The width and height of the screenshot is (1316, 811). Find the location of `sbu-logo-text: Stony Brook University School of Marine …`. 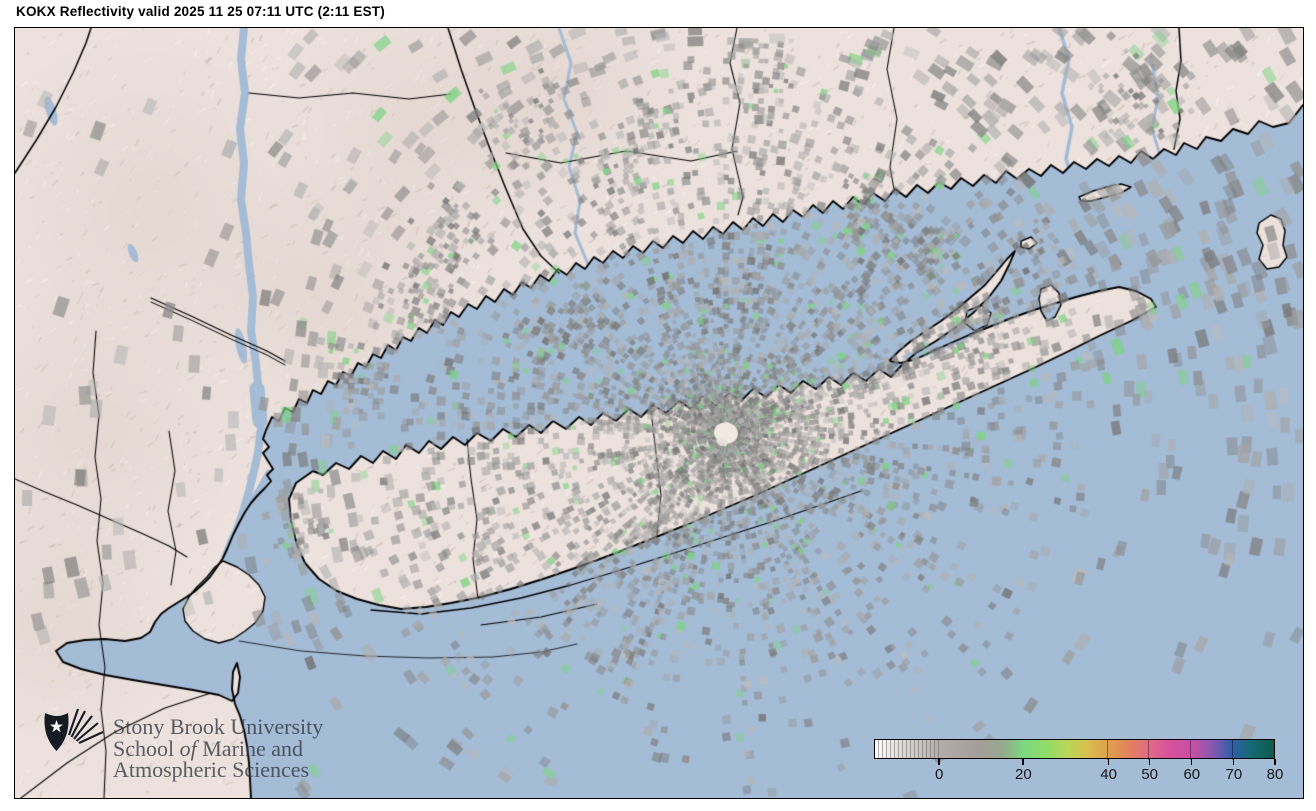

sbu-logo-text: Stony Brook University School of Marine … is located at coordinates (218, 748).